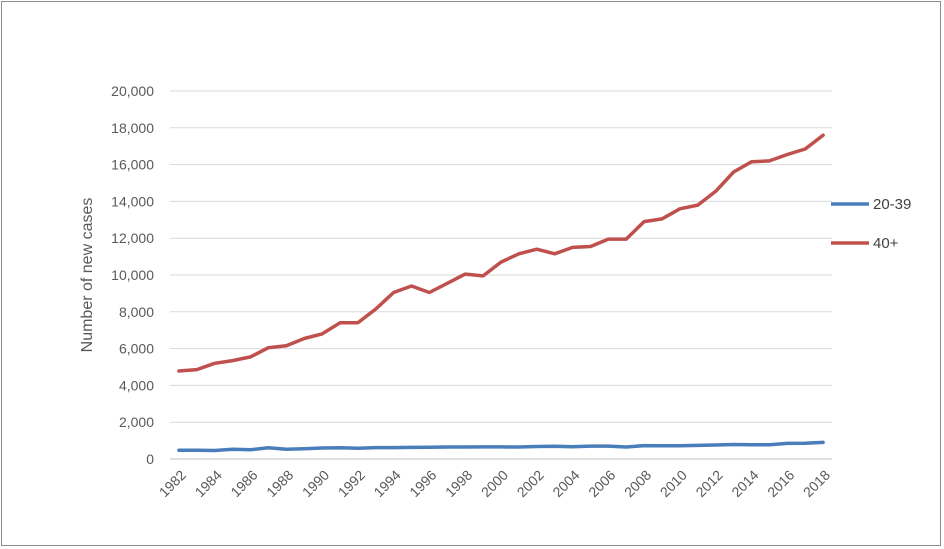 The image size is (944, 549). What do you see at coordinates (744, 483) in the screenshot?
I see `x-tick-label: 2014` at bounding box center [744, 483].